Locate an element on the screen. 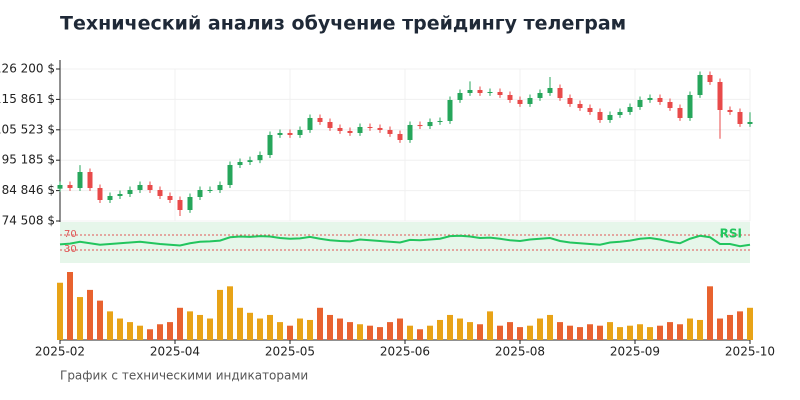 The width and height of the screenshot is (800, 400). x-tick-label: 2025-05 is located at coordinates (290, 352).